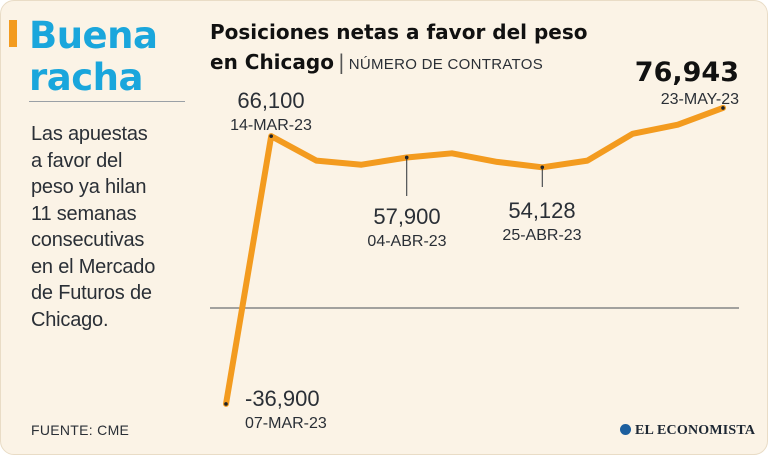 Image resolution: width=768 pixels, height=455 pixels. Describe the element at coordinates (86, 77) in the screenshot. I see `side-title-line-2: racha` at that location.